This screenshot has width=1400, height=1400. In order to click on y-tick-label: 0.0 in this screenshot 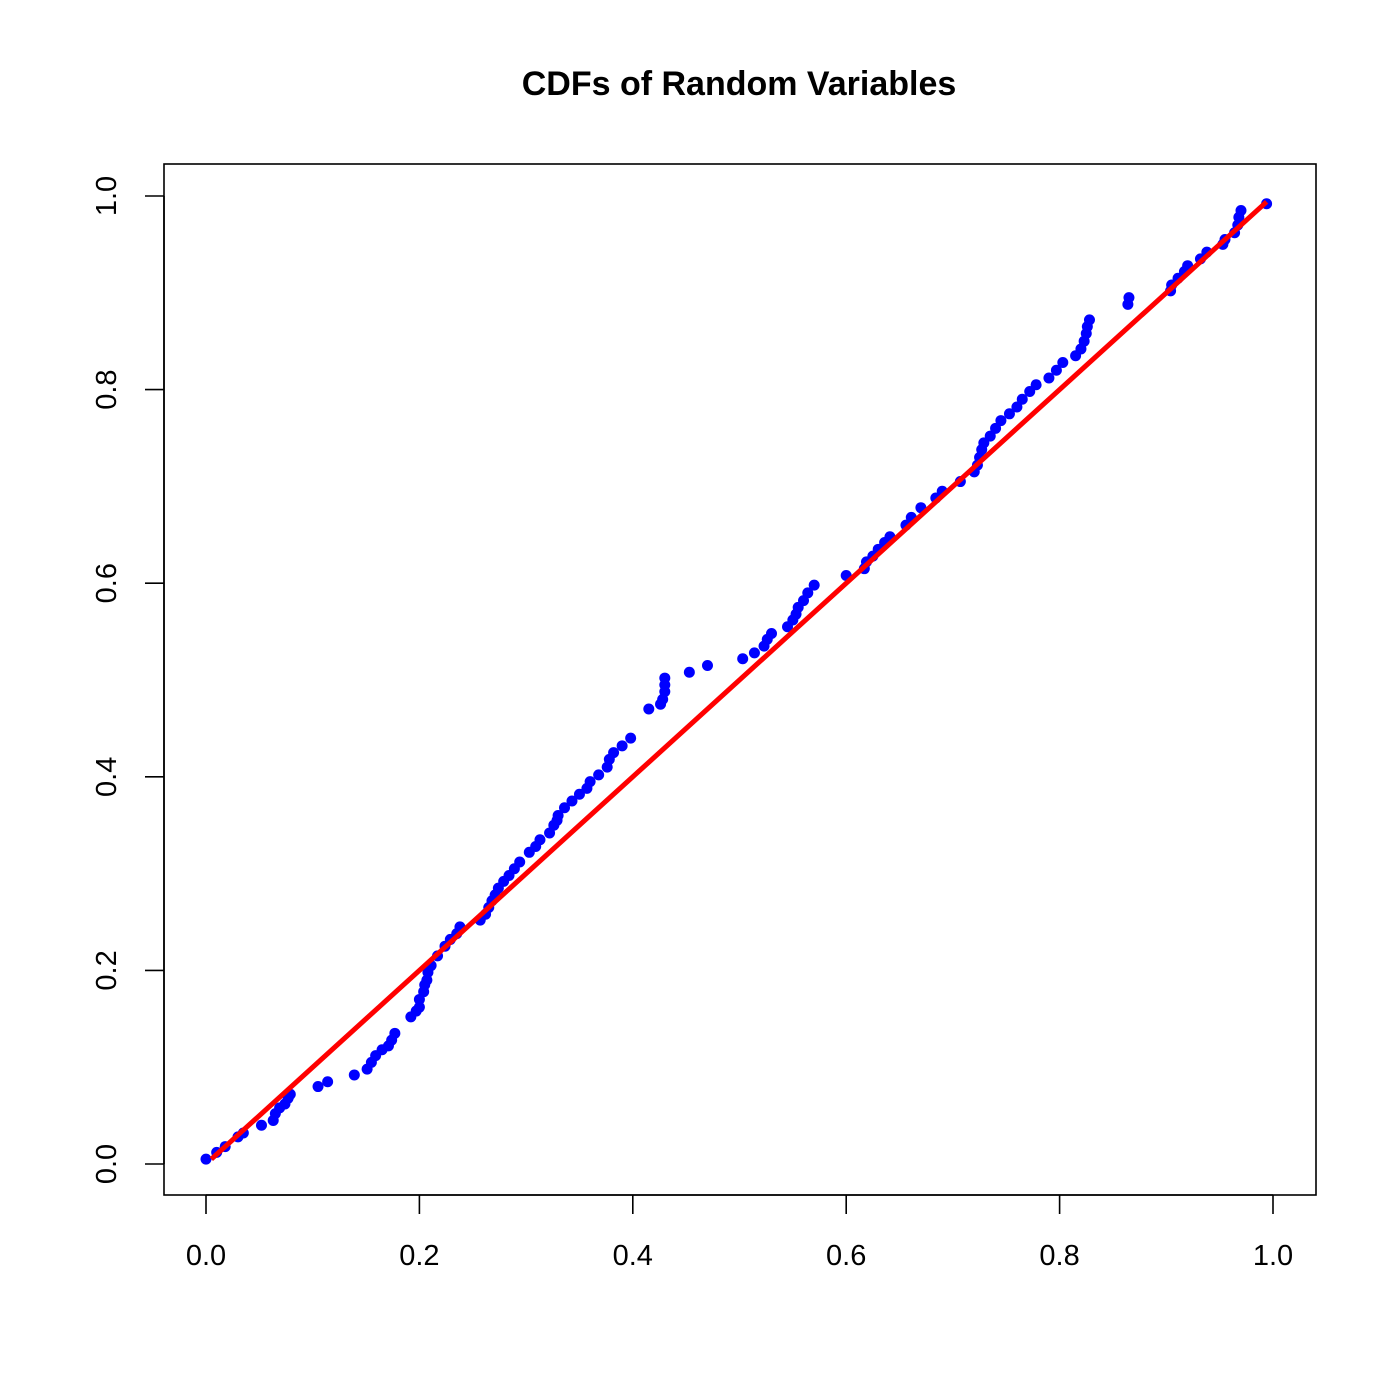, I will do `click(107, 1164)`.